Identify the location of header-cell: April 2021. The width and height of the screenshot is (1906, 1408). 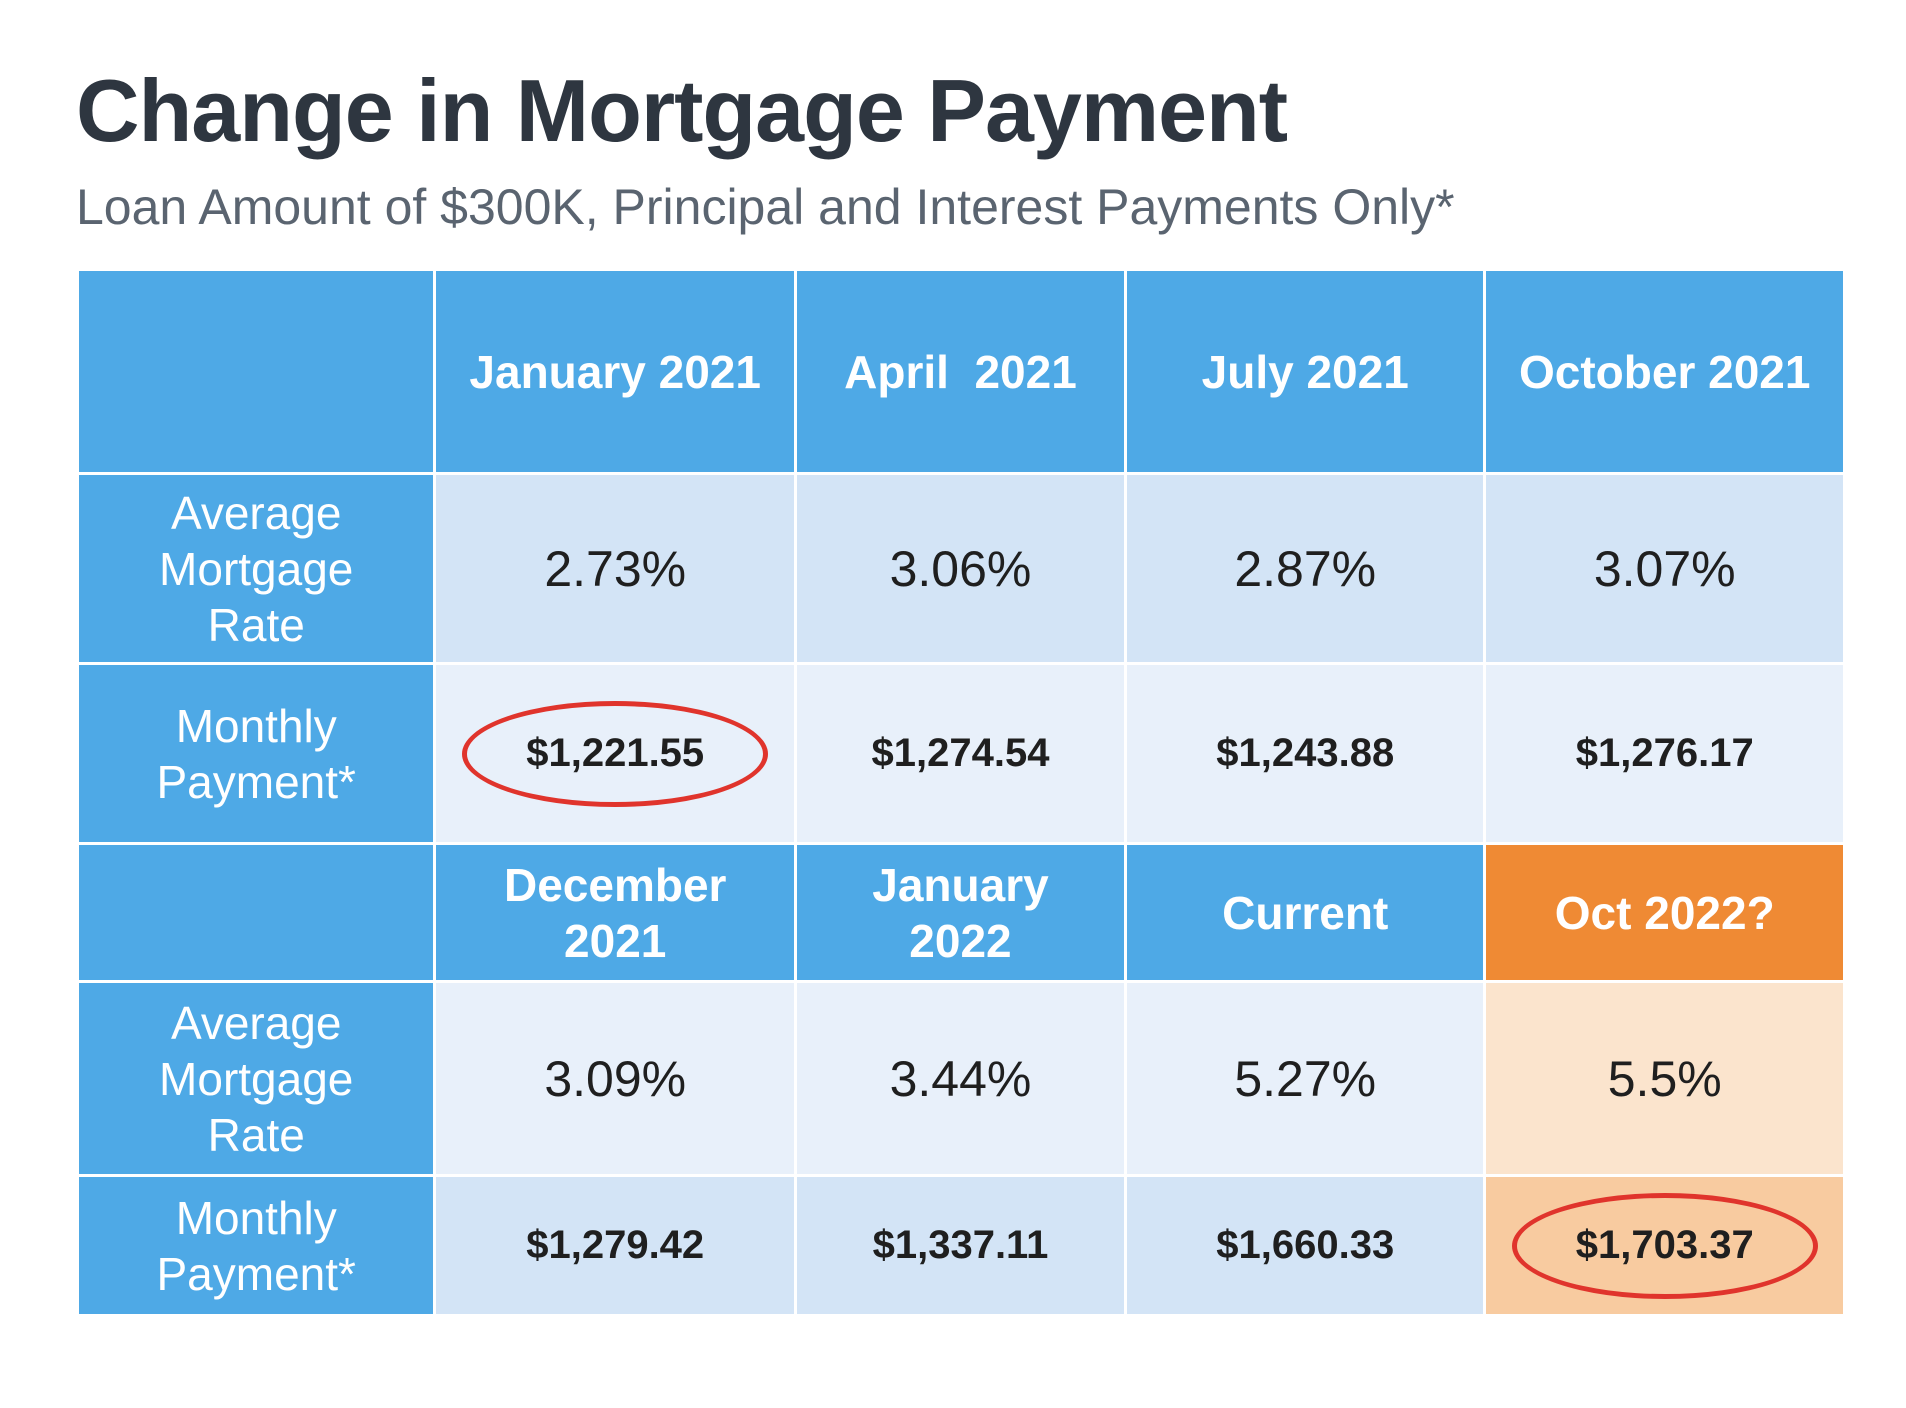
(960, 371).